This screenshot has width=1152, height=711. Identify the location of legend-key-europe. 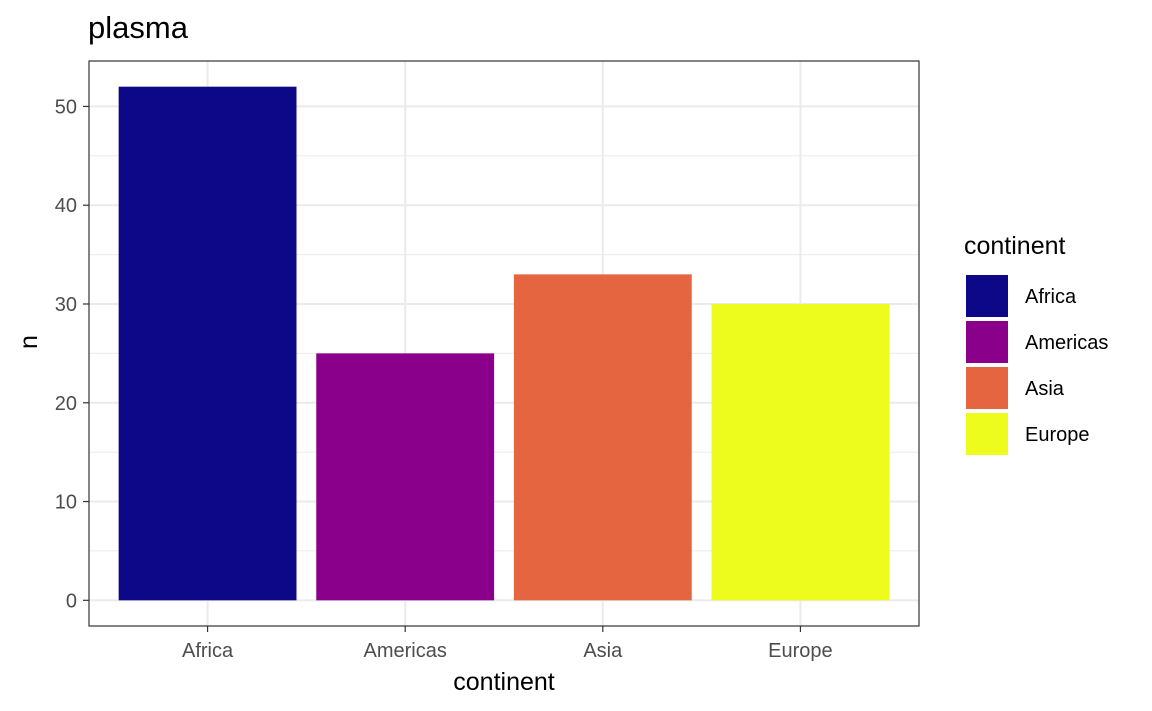
(987, 434).